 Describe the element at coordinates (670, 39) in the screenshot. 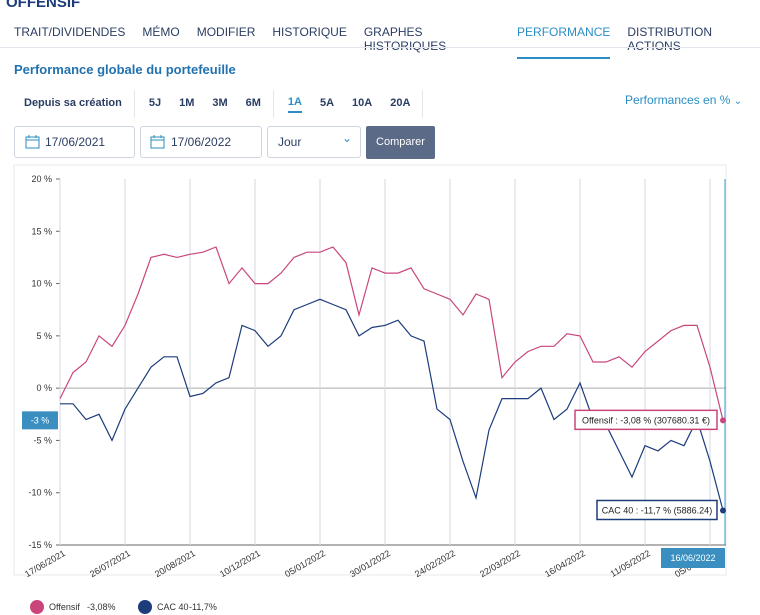

I see `tab: DISTRIBUTION ACTIONS` at that location.